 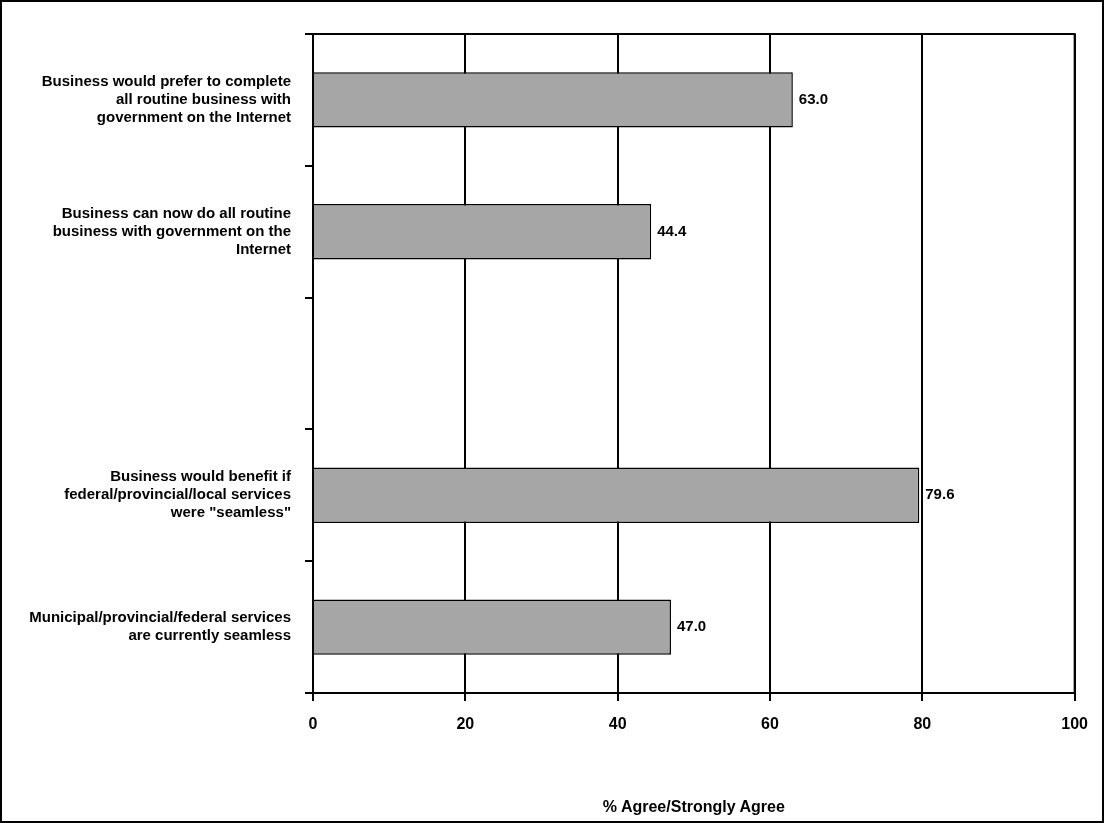 I want to click on data-label: 44.4, so click(x=672, y=230).